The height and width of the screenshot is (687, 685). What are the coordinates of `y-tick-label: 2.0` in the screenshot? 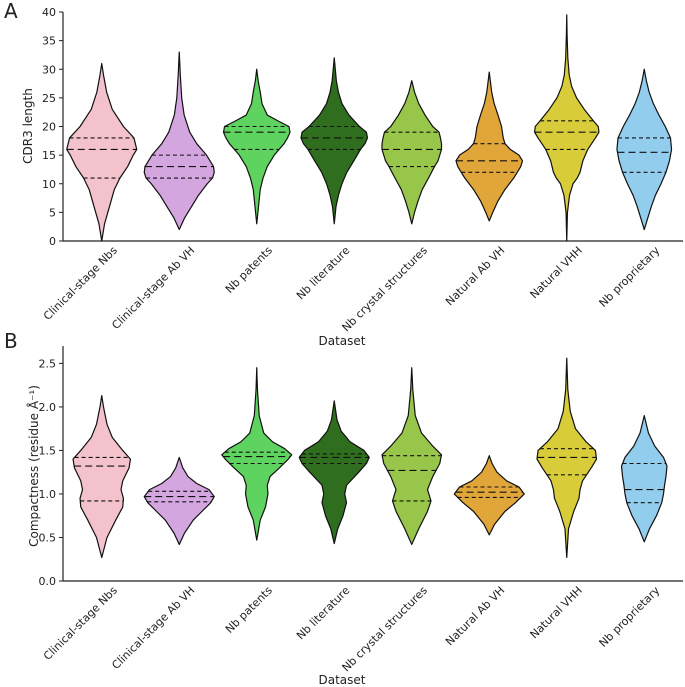 It's located at (48, 407).